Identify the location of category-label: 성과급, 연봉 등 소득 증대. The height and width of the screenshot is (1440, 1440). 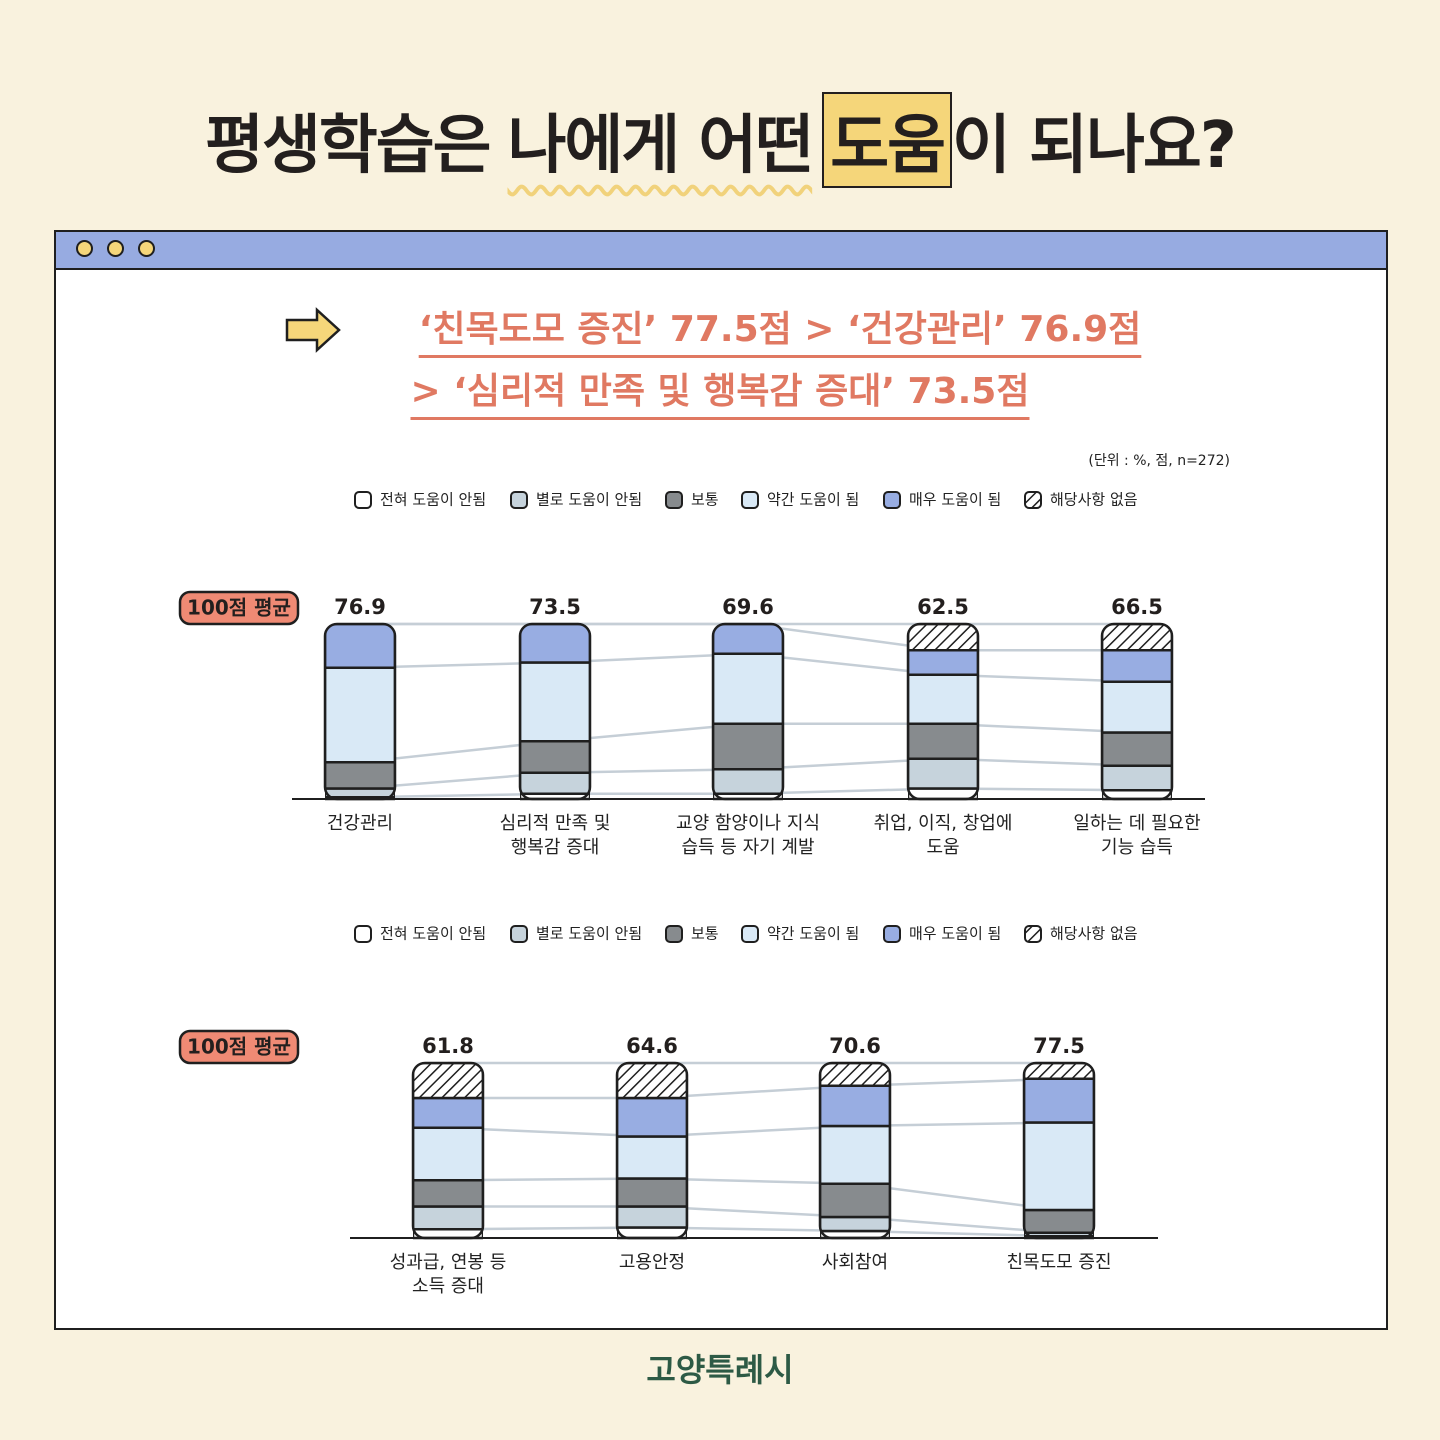
(448, 1274).